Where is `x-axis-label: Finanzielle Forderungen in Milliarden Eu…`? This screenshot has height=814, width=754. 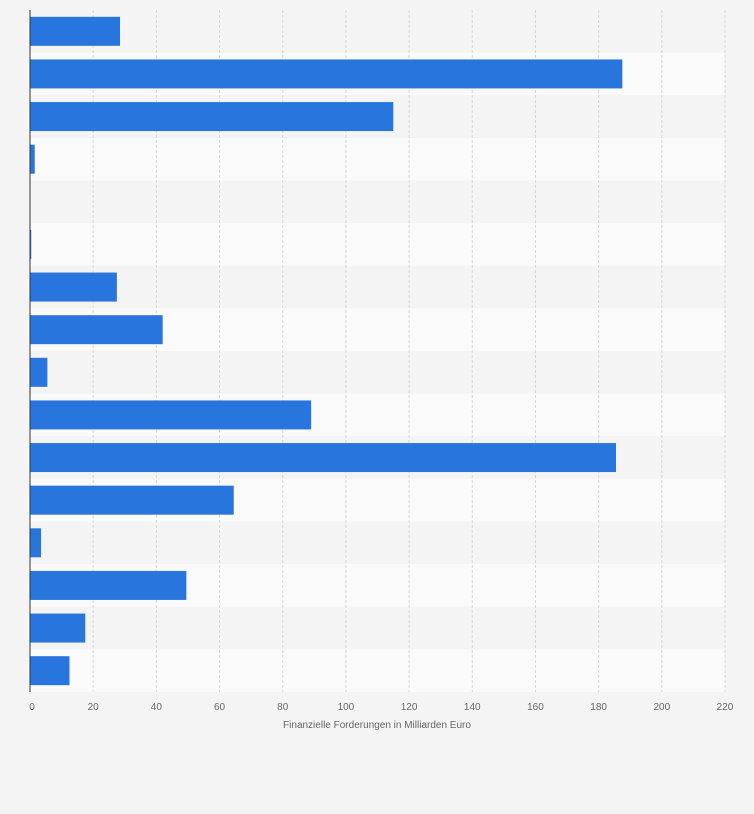 x-axis-label: Finanzielle Forderungen in Milliarden Eu… is located at coordinates (377, 725).